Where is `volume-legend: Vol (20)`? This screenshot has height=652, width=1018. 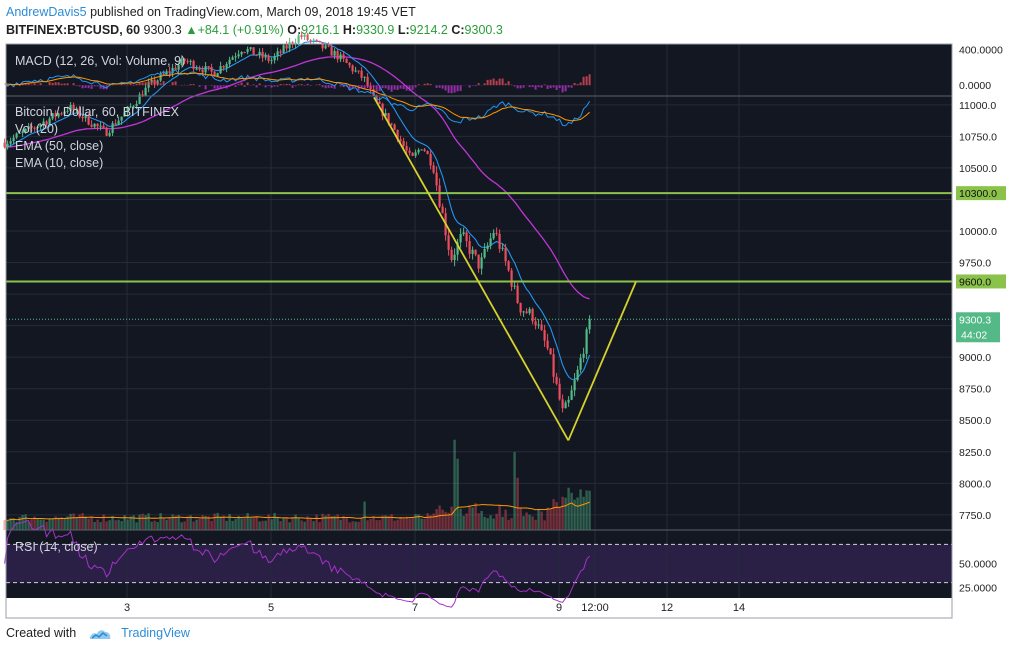 volume-legend: Vol (20) is located at coordinates (36, 129).